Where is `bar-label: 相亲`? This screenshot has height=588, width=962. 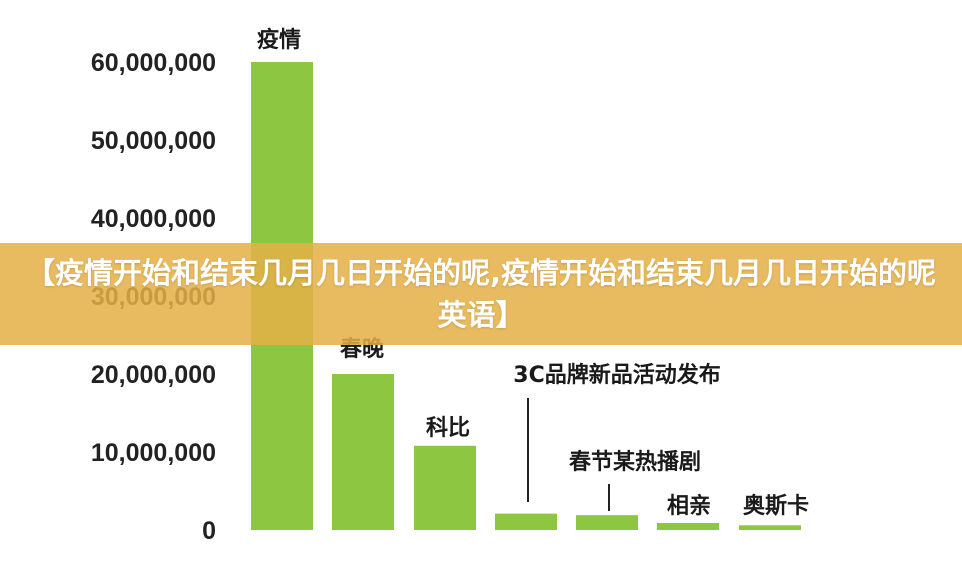
bar-label: 相亲 is located at coordinates (689, 506).